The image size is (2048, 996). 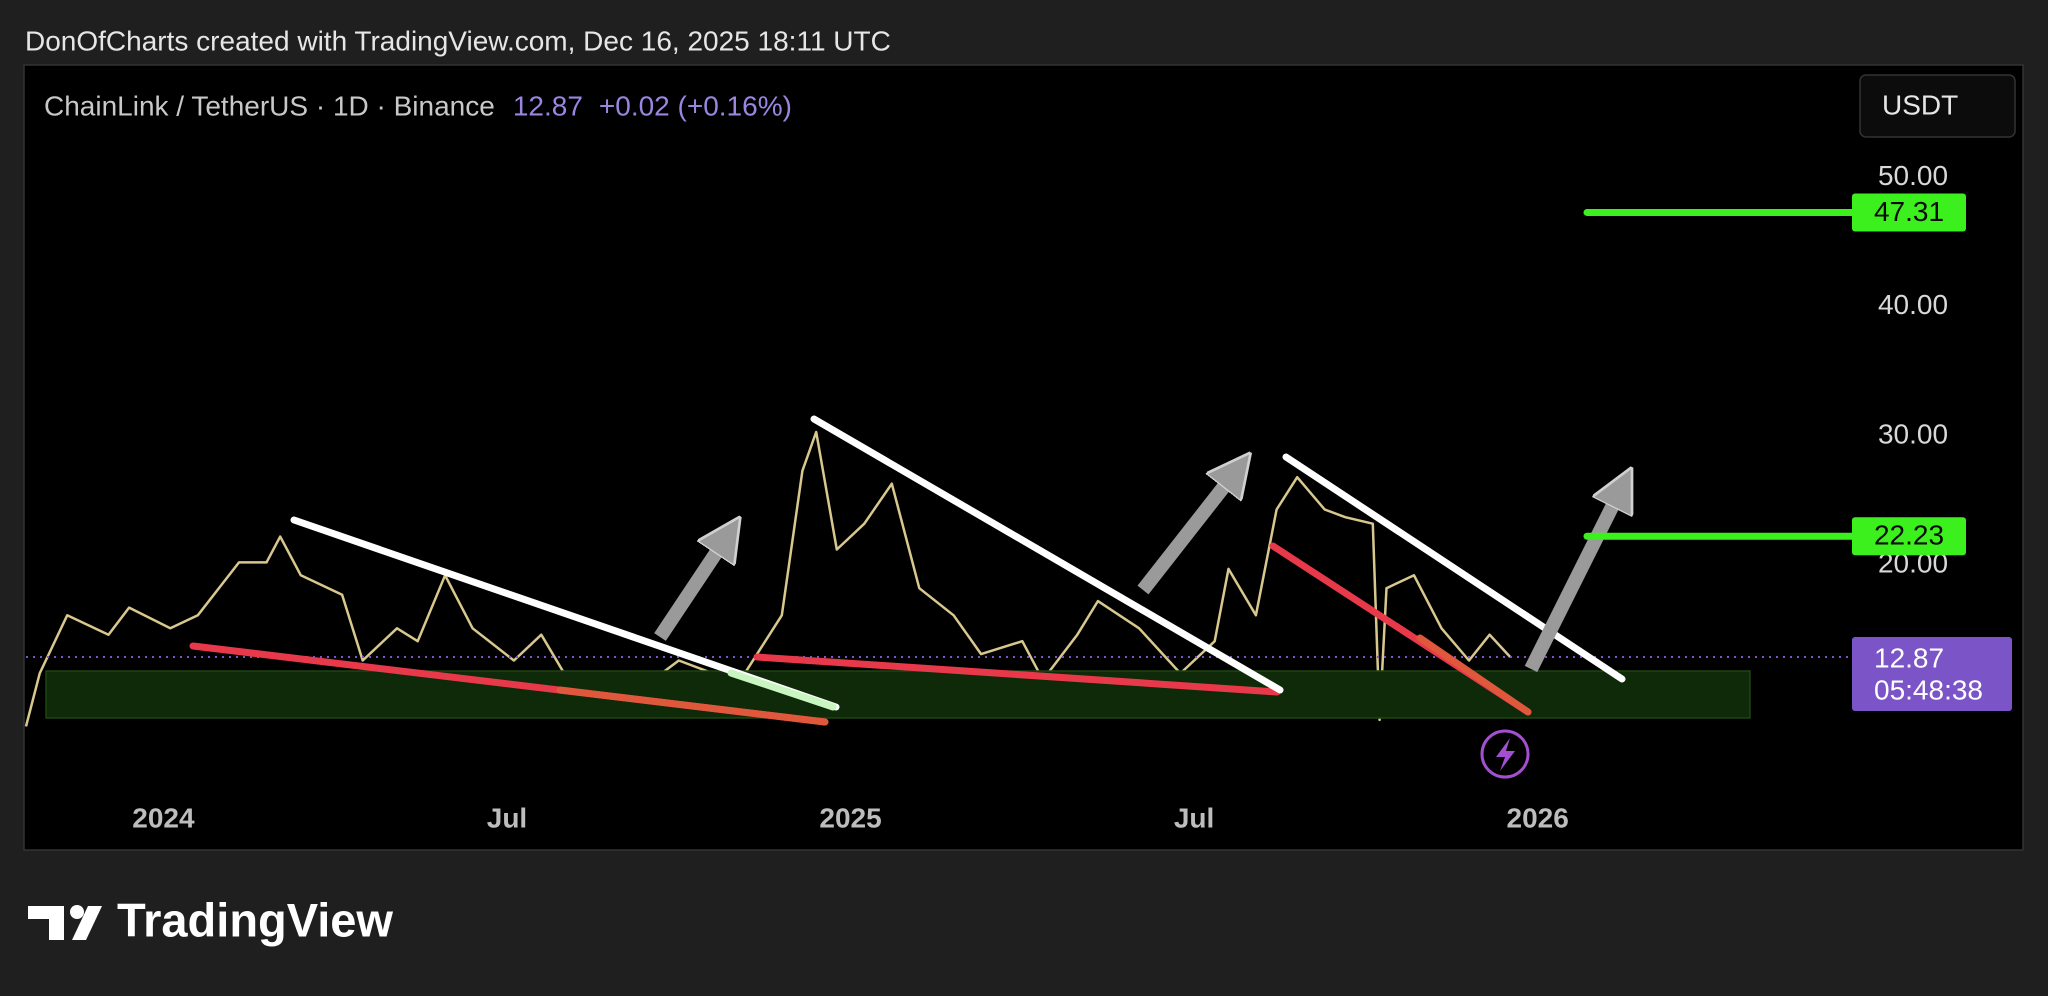 I want to click on x-tick-label: 2025, so click(x=850, y=817).